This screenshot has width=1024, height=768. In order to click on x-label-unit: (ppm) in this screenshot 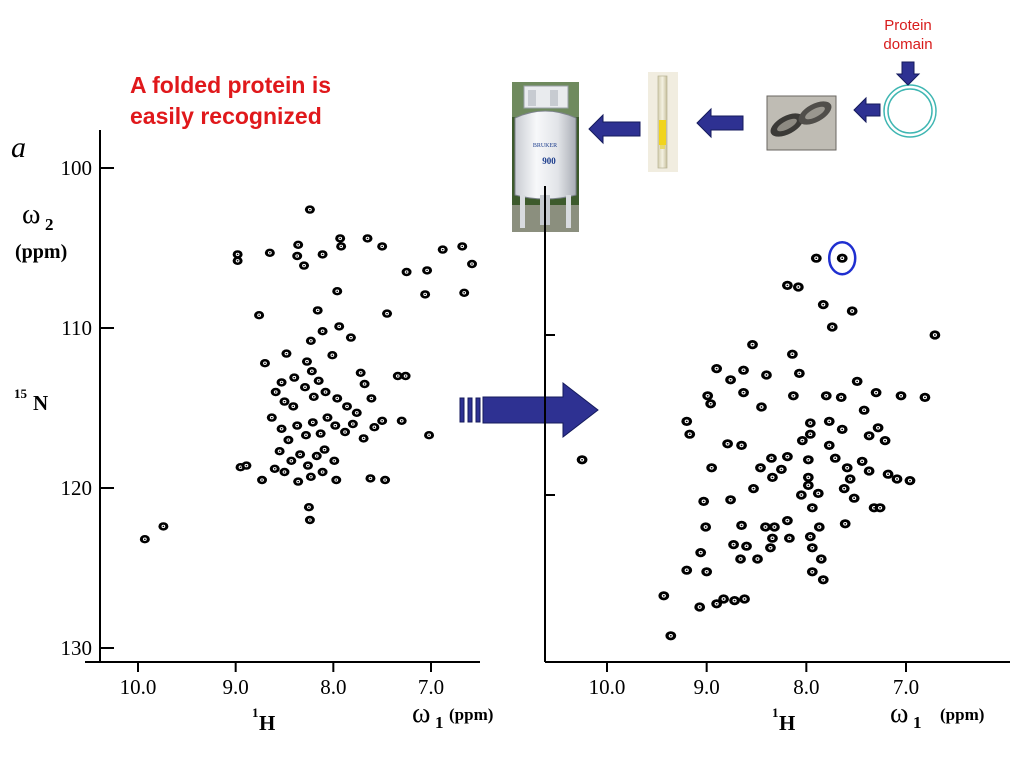, I will do `click(962, 714)`.